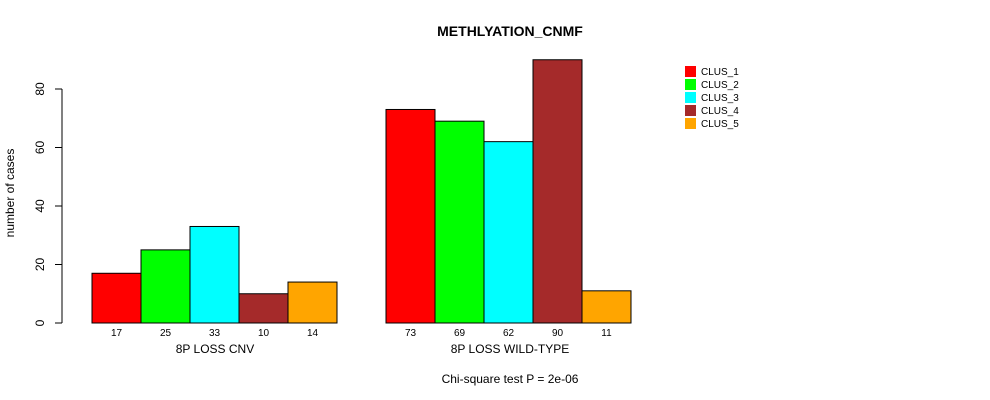 Image resolution: width=990 pixels, height=400 pixels. I want to click on y-axis: 0 20 40 60 80, so click(48, 204).